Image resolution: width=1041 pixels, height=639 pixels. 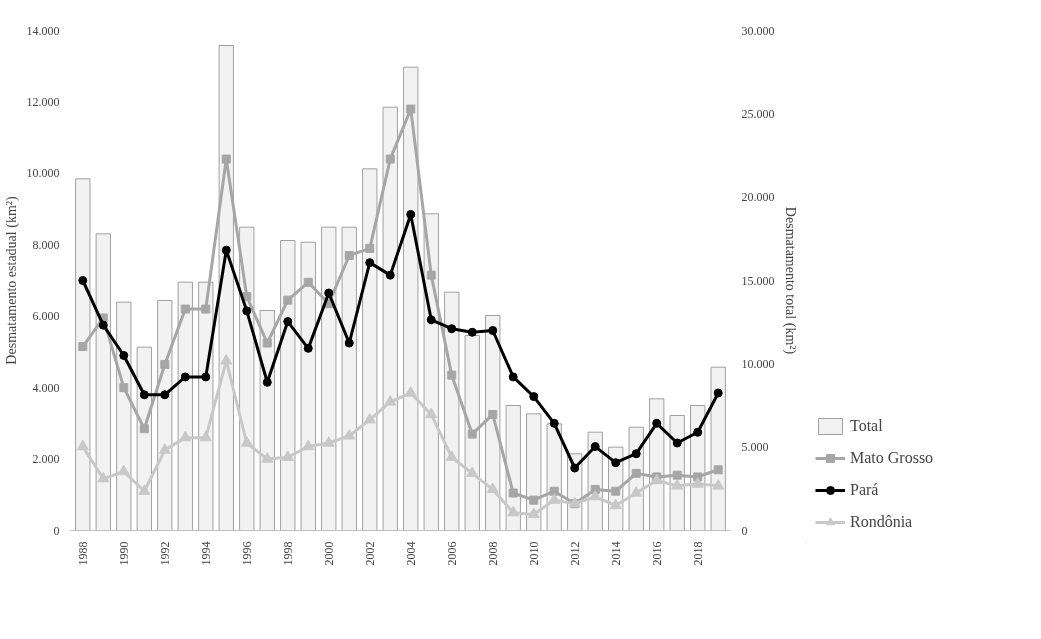 I want to click on y-tick-label: 2.000, so click(x=46, y=459).